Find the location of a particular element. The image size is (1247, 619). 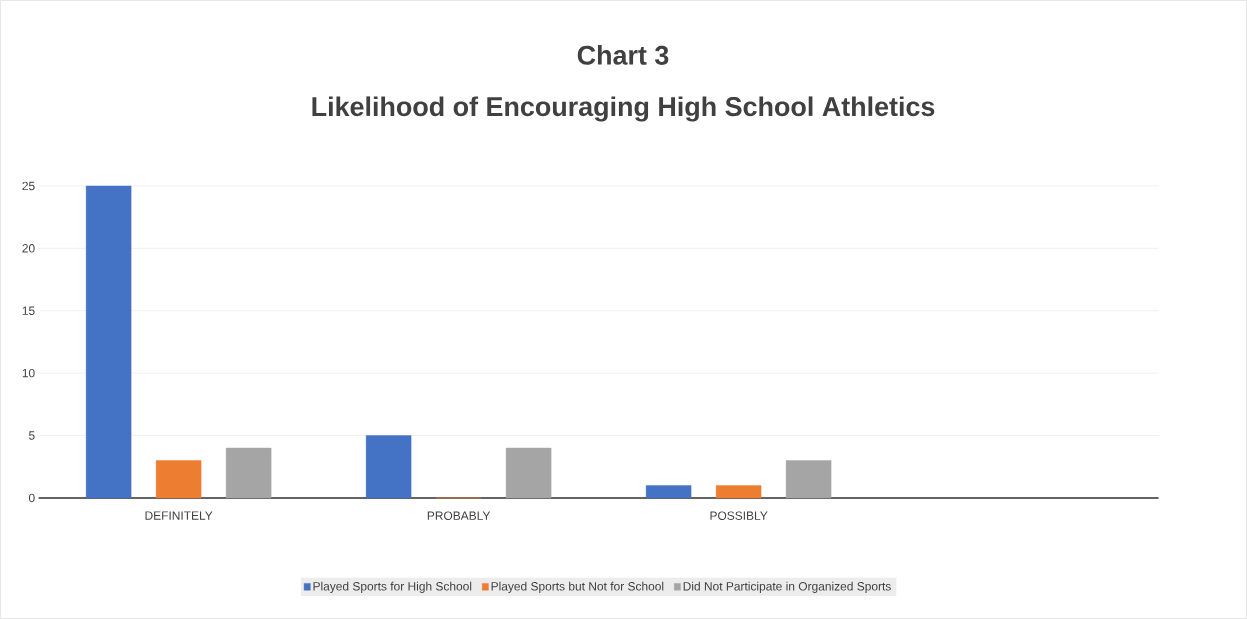

y-tick-label: 20 is located at coordinates (28, 248).